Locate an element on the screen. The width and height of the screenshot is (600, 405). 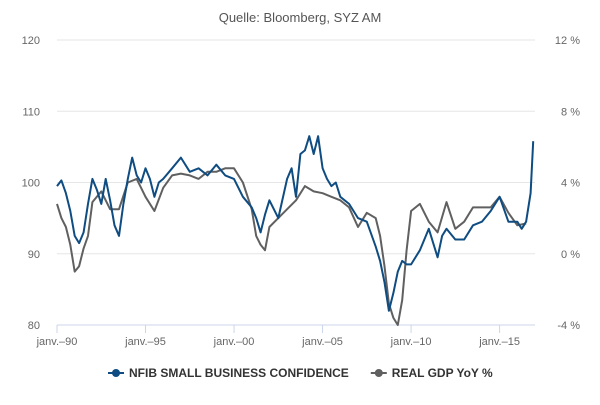
y-right-tick-label: 0 % is located at coordinates (570, 255).